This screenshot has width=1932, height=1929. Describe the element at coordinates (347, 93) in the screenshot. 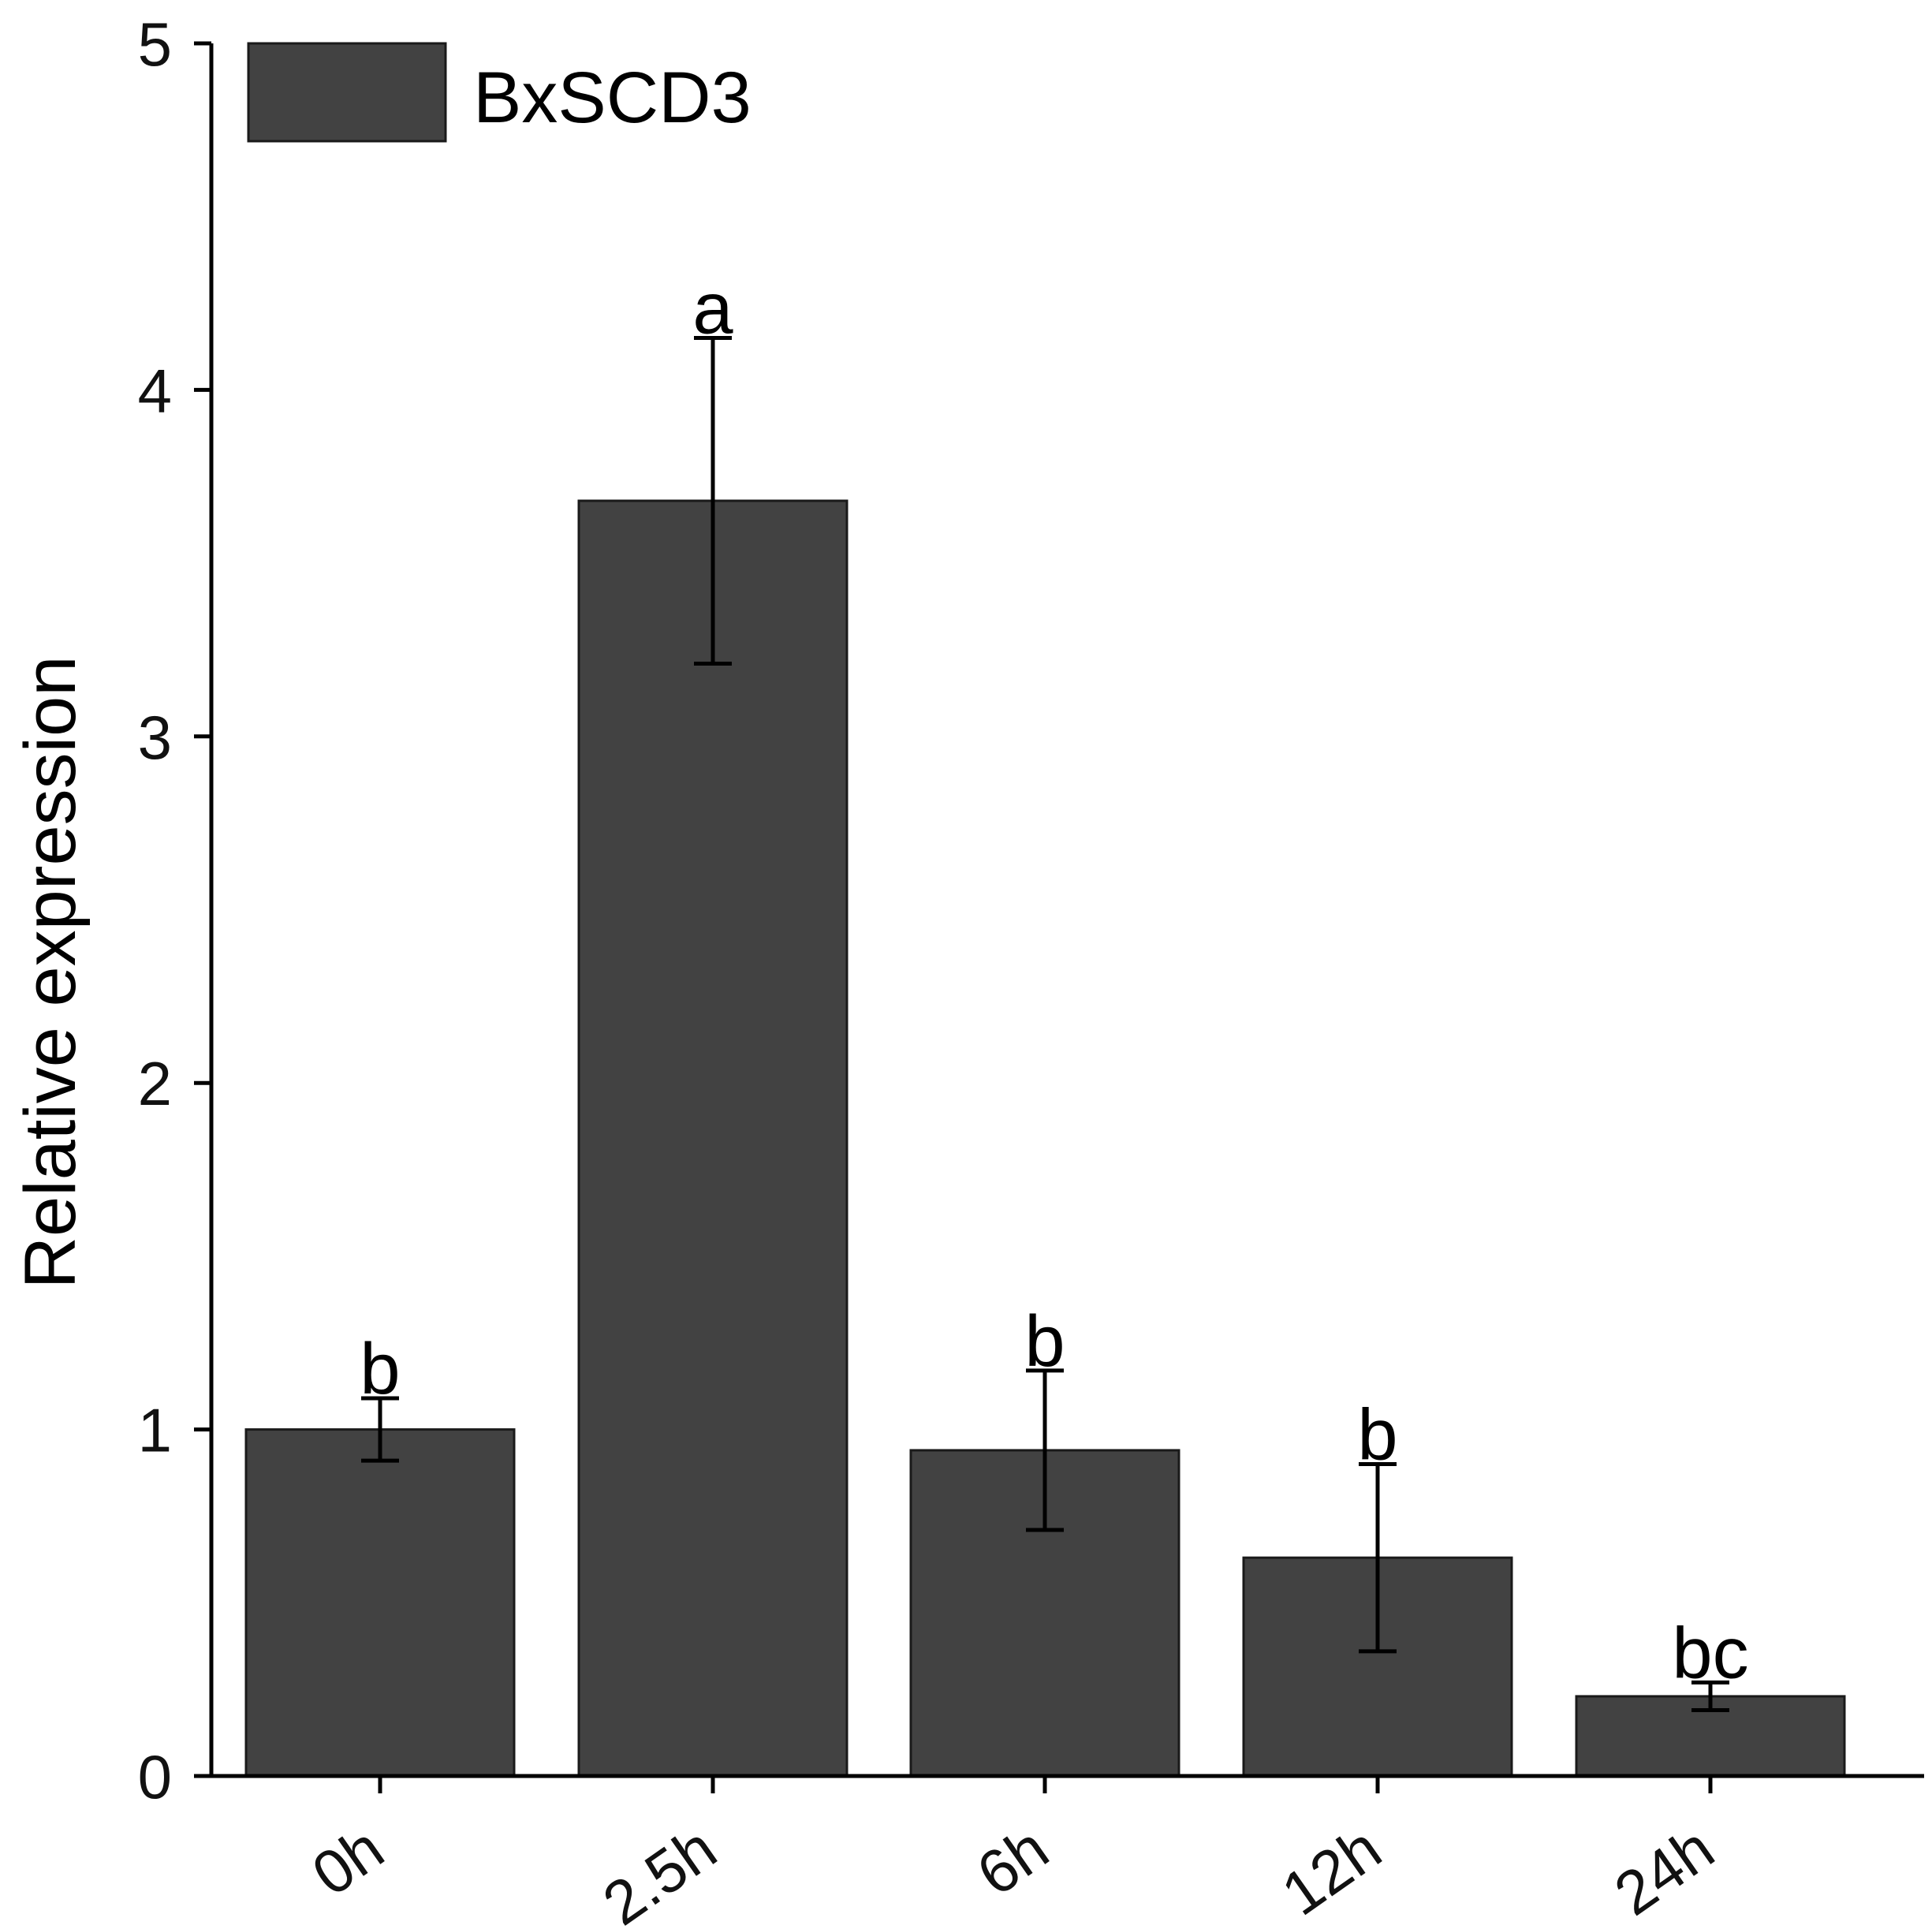

I see `legend-swatch` at that location.